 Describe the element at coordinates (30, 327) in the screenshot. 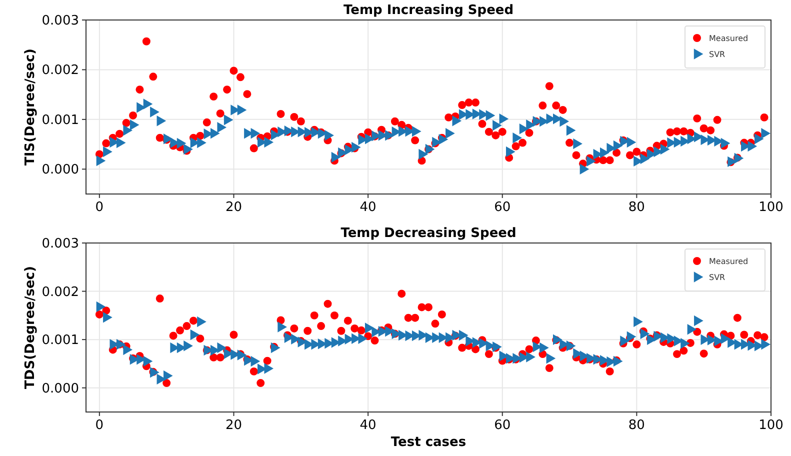

I see `y-axis-title: TDS(Degree/sec)` at that location.